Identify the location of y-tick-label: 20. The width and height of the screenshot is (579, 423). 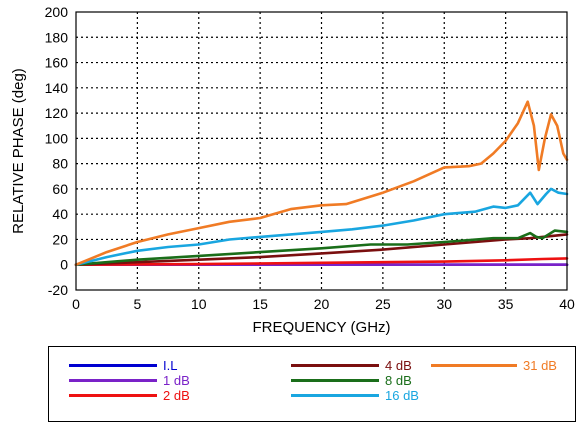
(60, 239).